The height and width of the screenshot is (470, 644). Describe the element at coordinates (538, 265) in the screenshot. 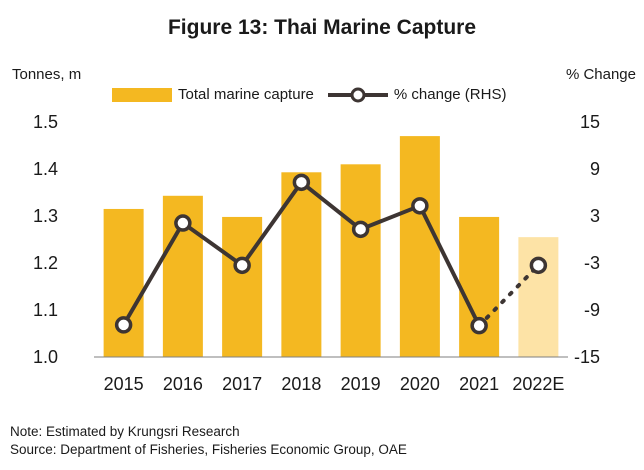

I see `line-point-2022E` at that location.